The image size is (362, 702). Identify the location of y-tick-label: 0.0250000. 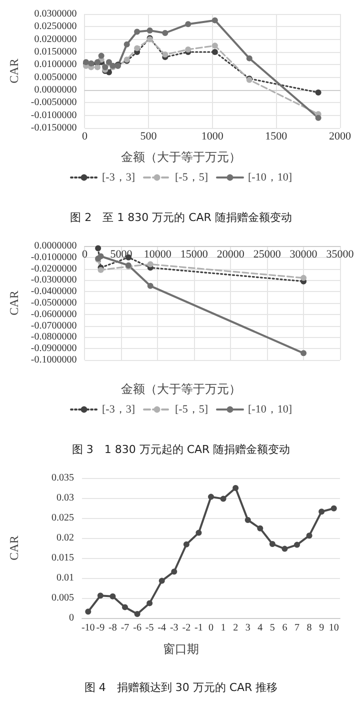
(55, 26).